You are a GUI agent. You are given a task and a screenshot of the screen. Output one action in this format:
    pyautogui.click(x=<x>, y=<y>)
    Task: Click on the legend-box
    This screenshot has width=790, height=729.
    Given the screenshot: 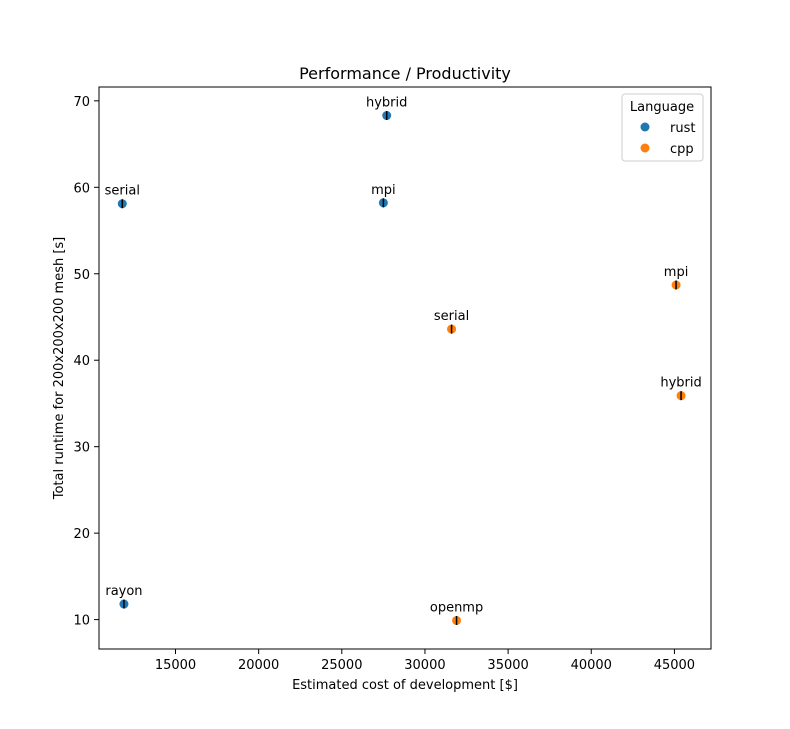 What is the action you would take?
    pyautogui.click(x=662, y=127)
    